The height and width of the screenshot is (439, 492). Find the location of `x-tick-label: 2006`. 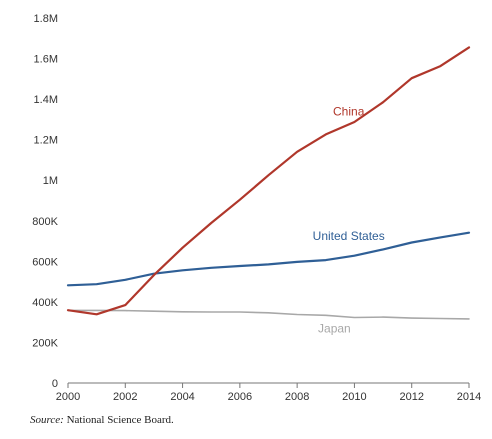

x-tick-label: 2006 is located at coordinates (240, 397).